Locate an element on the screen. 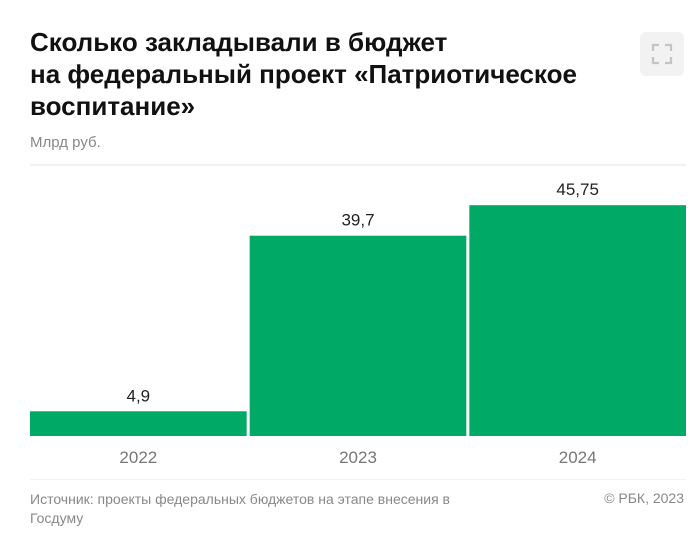 The image size is (694, 536). chart-title-line: на федеральный проект «Патриотическое is located at coordinates (303, 74).